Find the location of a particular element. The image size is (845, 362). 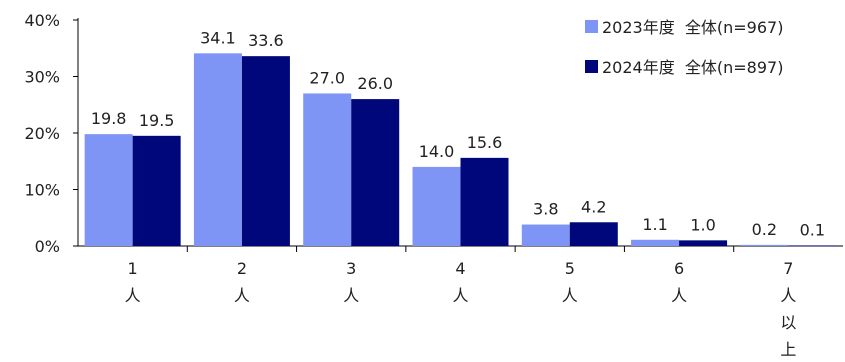

data-label: 19.8 is located at coordinates (109, 118).